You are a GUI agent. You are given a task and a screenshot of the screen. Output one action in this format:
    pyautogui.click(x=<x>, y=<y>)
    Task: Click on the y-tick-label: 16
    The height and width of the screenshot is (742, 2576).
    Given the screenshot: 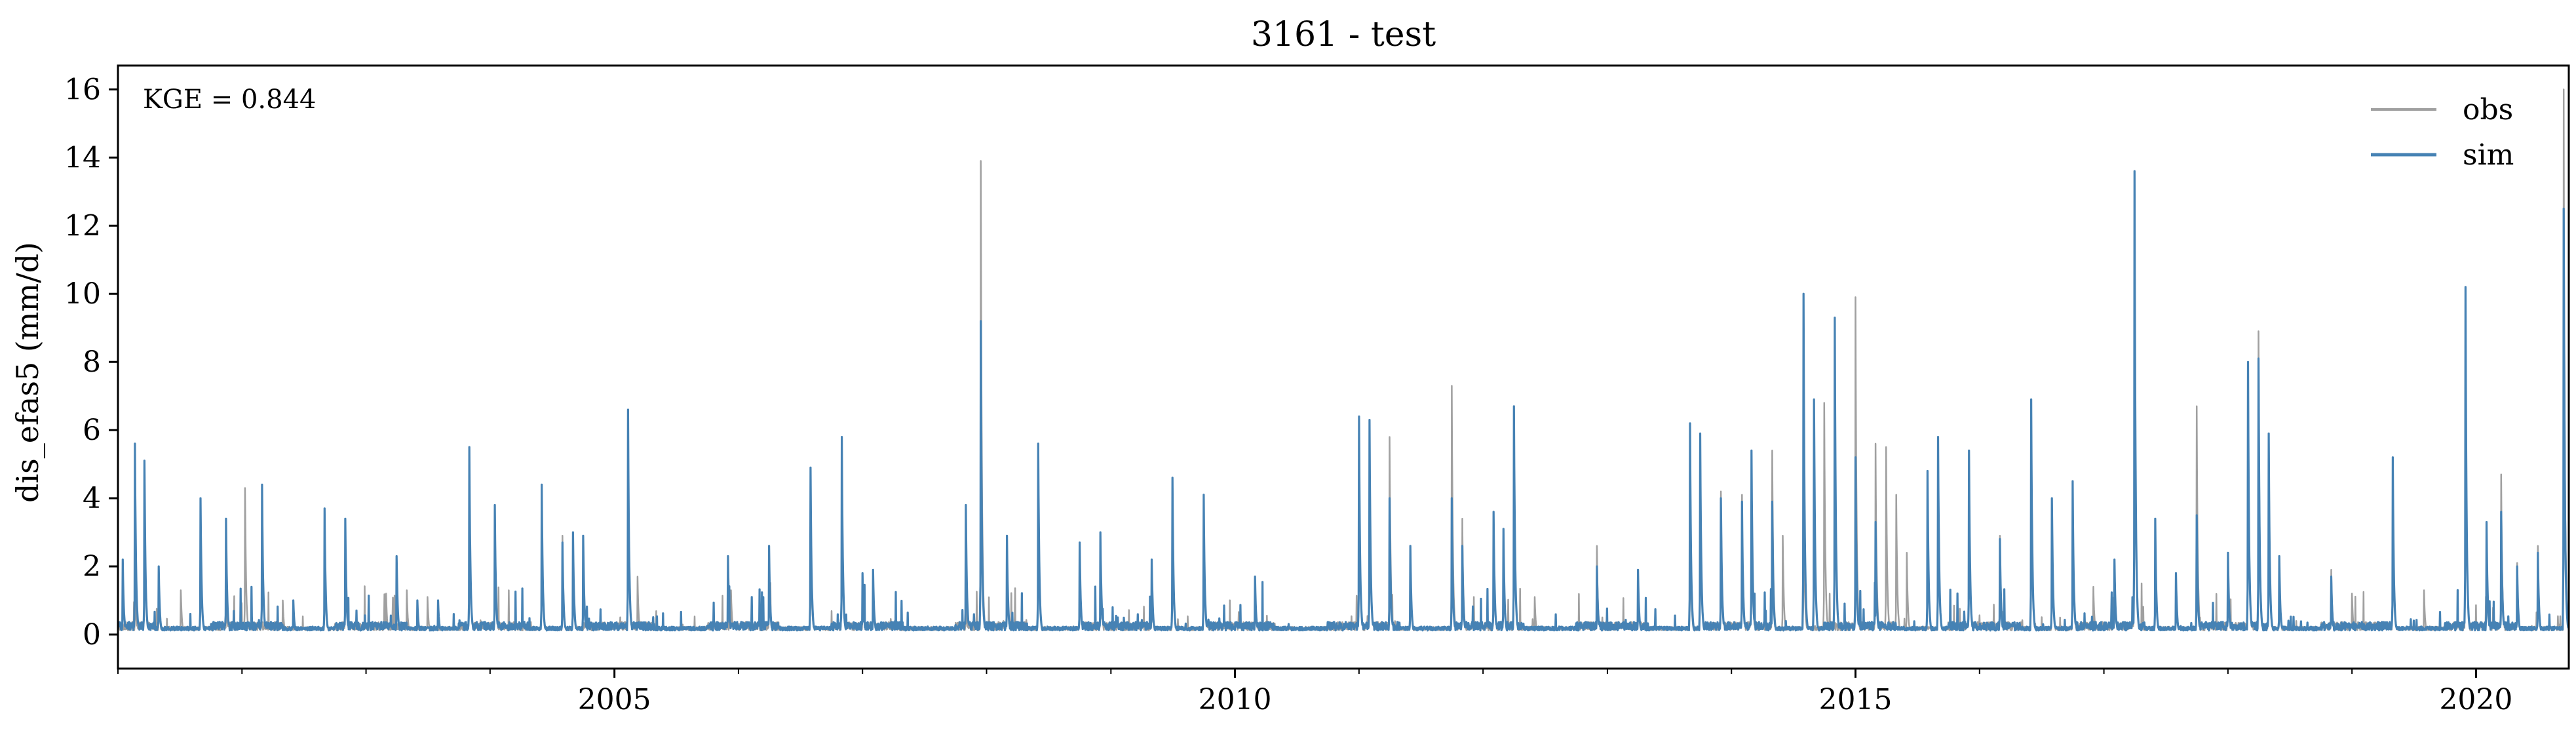 What is the action you would take?
    pyautogui.click(x=82, y=89)
    